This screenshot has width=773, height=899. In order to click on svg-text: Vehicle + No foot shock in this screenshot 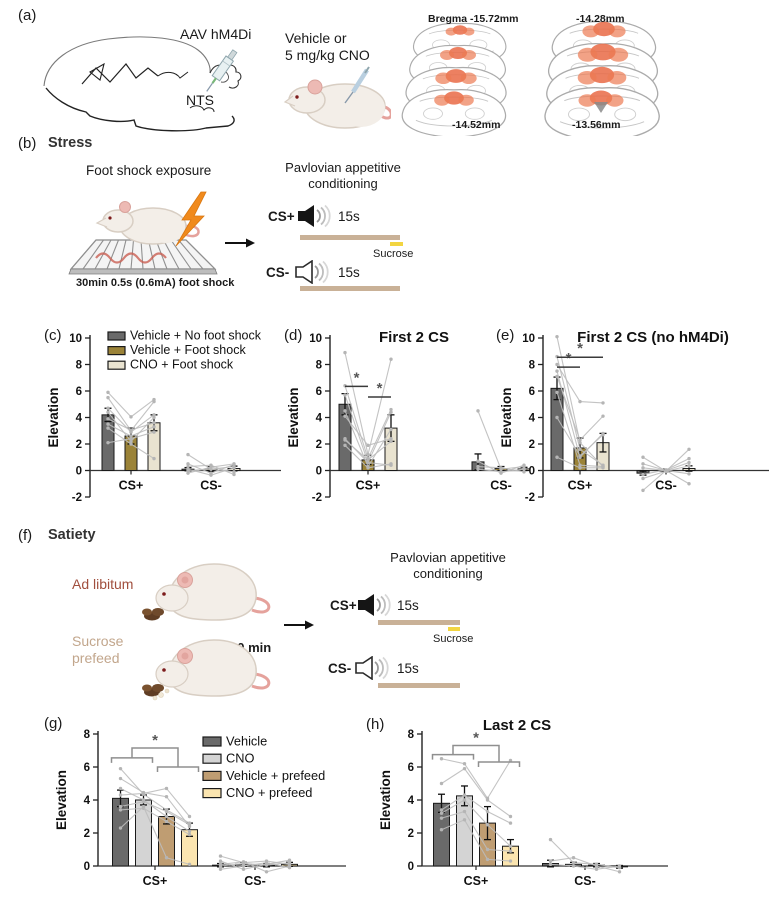, I will do `click(196, 336)`.